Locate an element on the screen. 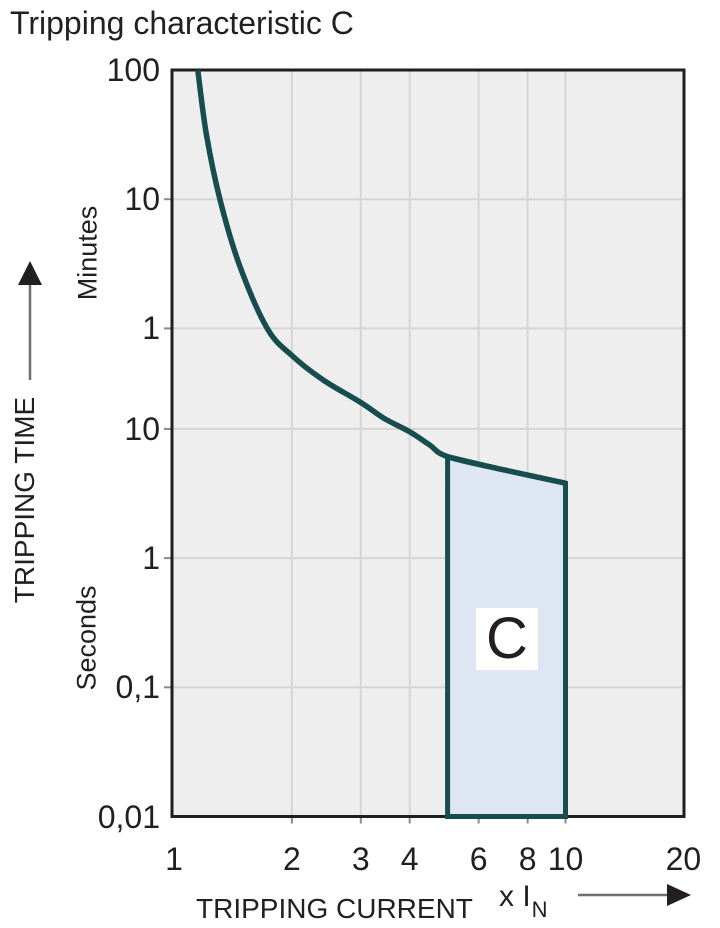 The height and width of the screenshot is (928, 720). x-axis-title: TRIPPING CURRENT is located at coordinates (334, 908).